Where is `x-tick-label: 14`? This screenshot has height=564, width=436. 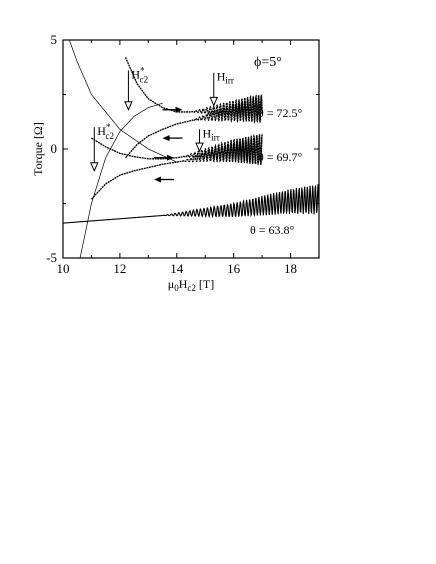 x-tick-label: 14 is located at coordinates (177, 268).